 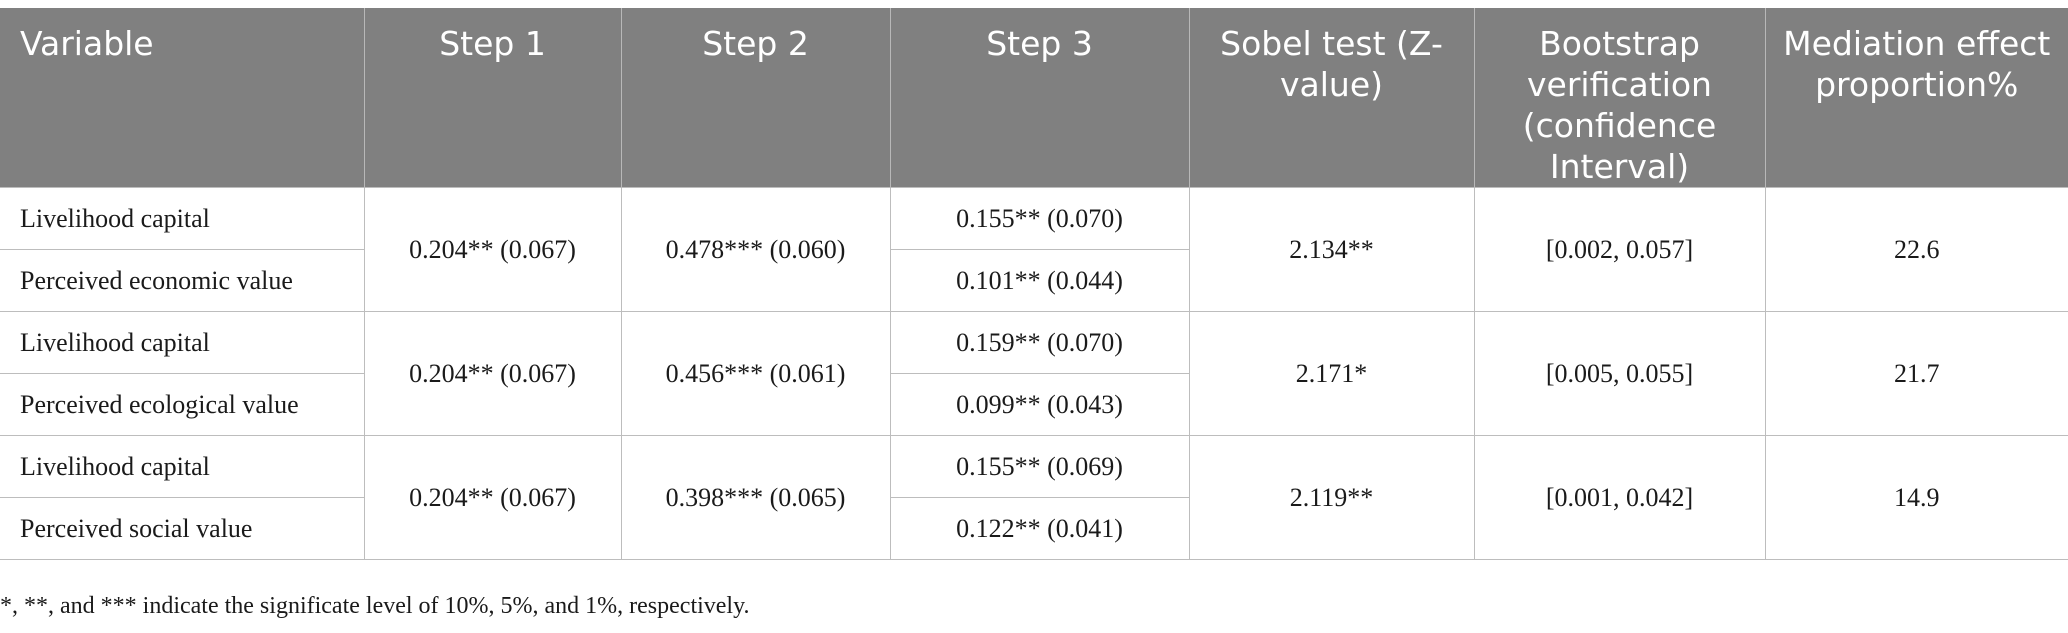 What do you see at coordinates (1039, 404) in the screenshot?
I see `step3-cell: 0.099** (0.043)` at bounding box center [1039, 404].